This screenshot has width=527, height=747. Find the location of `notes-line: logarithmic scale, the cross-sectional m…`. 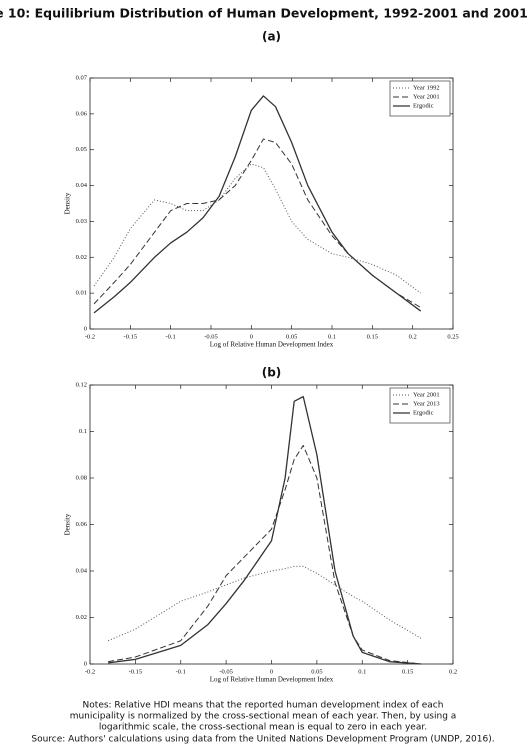

notes-line: logarithmic scale, the cross-sectional m… is located at coordinates (263, 728).